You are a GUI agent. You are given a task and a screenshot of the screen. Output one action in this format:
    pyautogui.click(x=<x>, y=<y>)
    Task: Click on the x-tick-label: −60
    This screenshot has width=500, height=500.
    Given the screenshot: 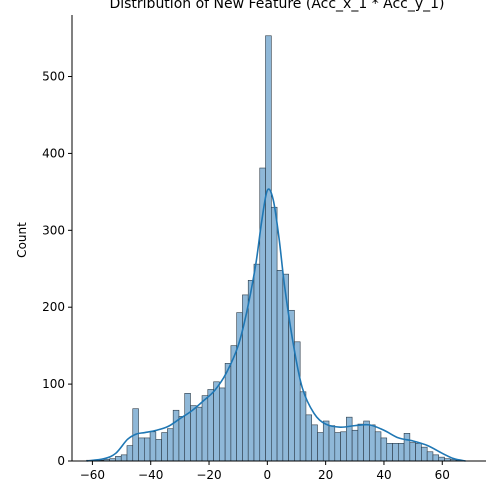 What is the action you would take?
    pyautogui.click(x=92, y=475)
    